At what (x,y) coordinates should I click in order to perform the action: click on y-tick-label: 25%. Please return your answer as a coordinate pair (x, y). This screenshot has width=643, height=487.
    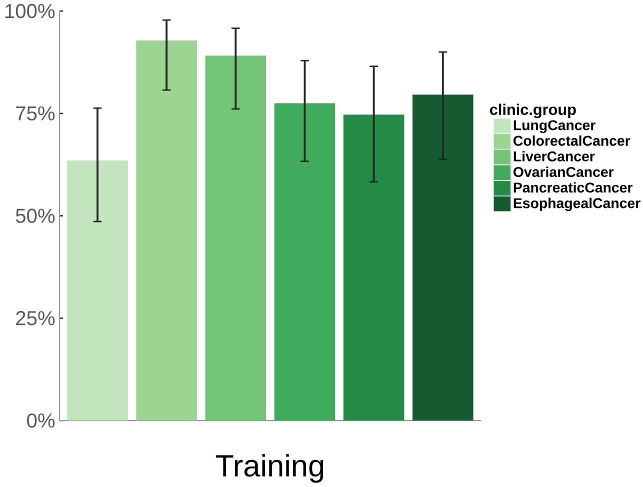
    Looking at the image, I should click on (35, 318).